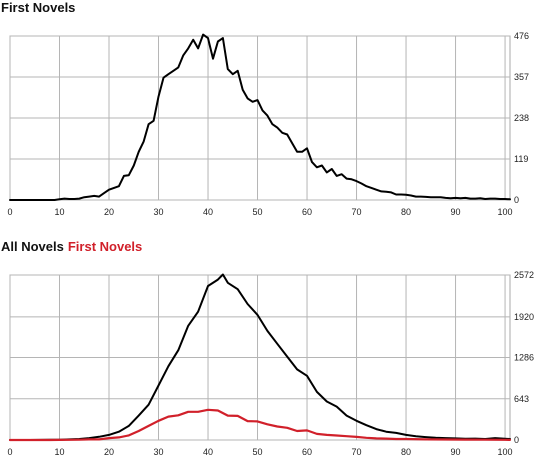 The height and width of the screenshot is (457, 540). I want to click on y-tick-label: 2572, so click(524, 275).